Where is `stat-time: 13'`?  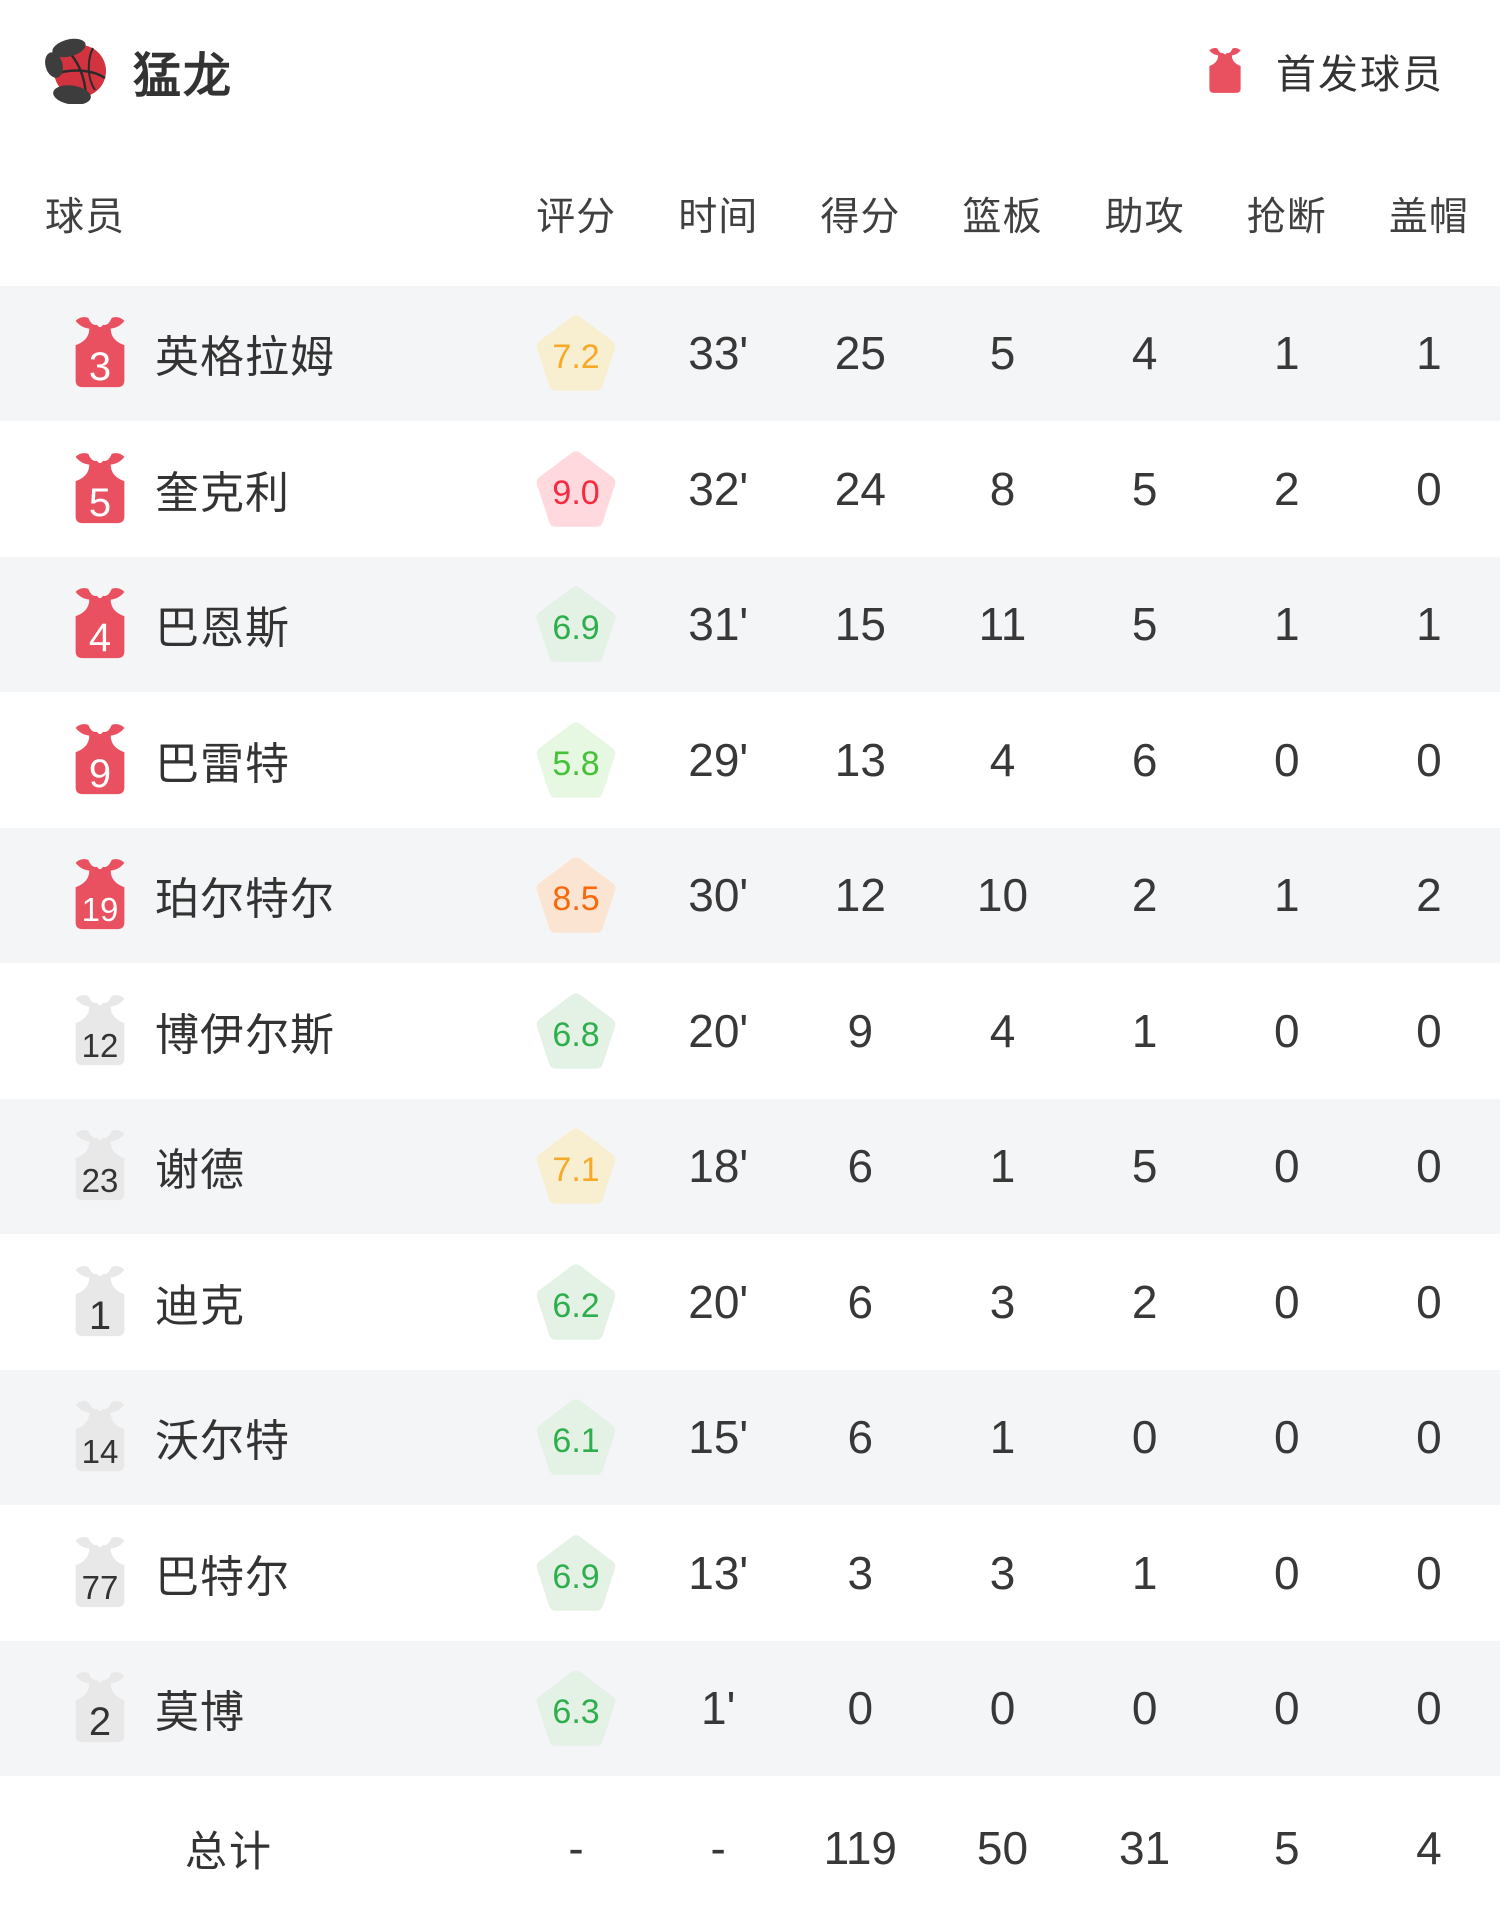 stat-time: 13' is located at coordinates (718, 1572).